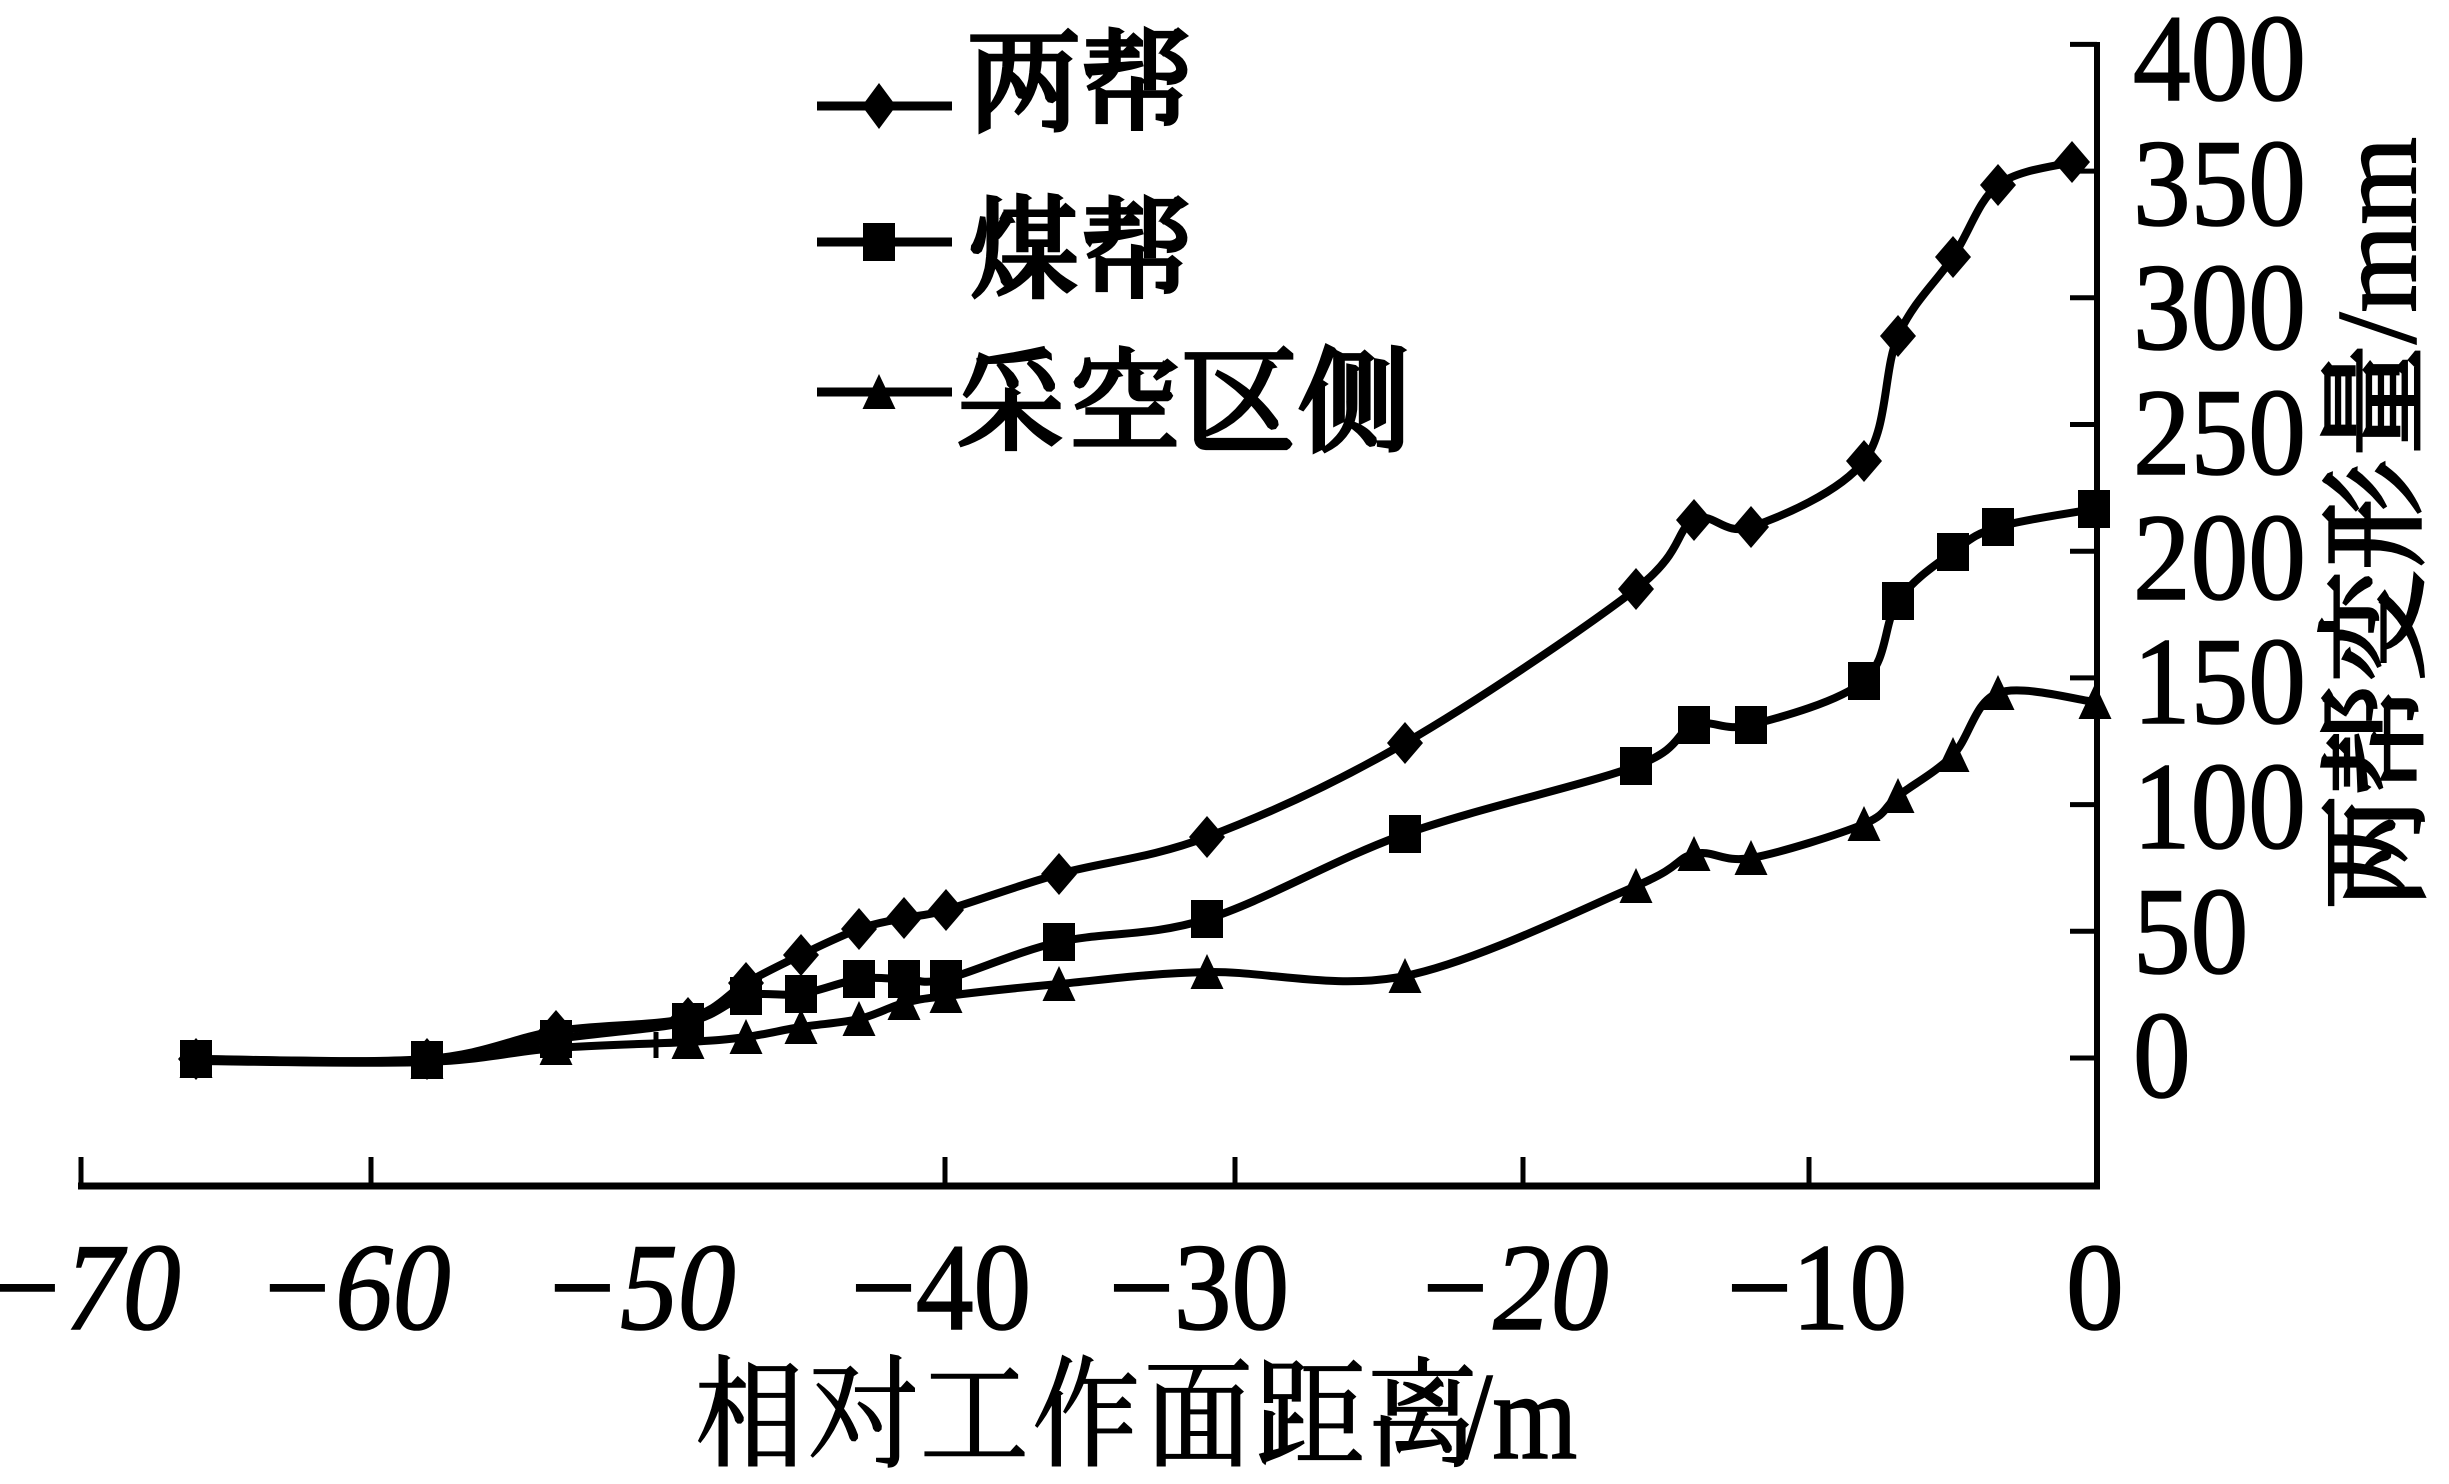 The width and height of the screenshot is (2449, 1484). What do you see at coordinates (2190, 931) in the screenshot?
I see `svg-text: 50` at bounding box center [2190, 931].